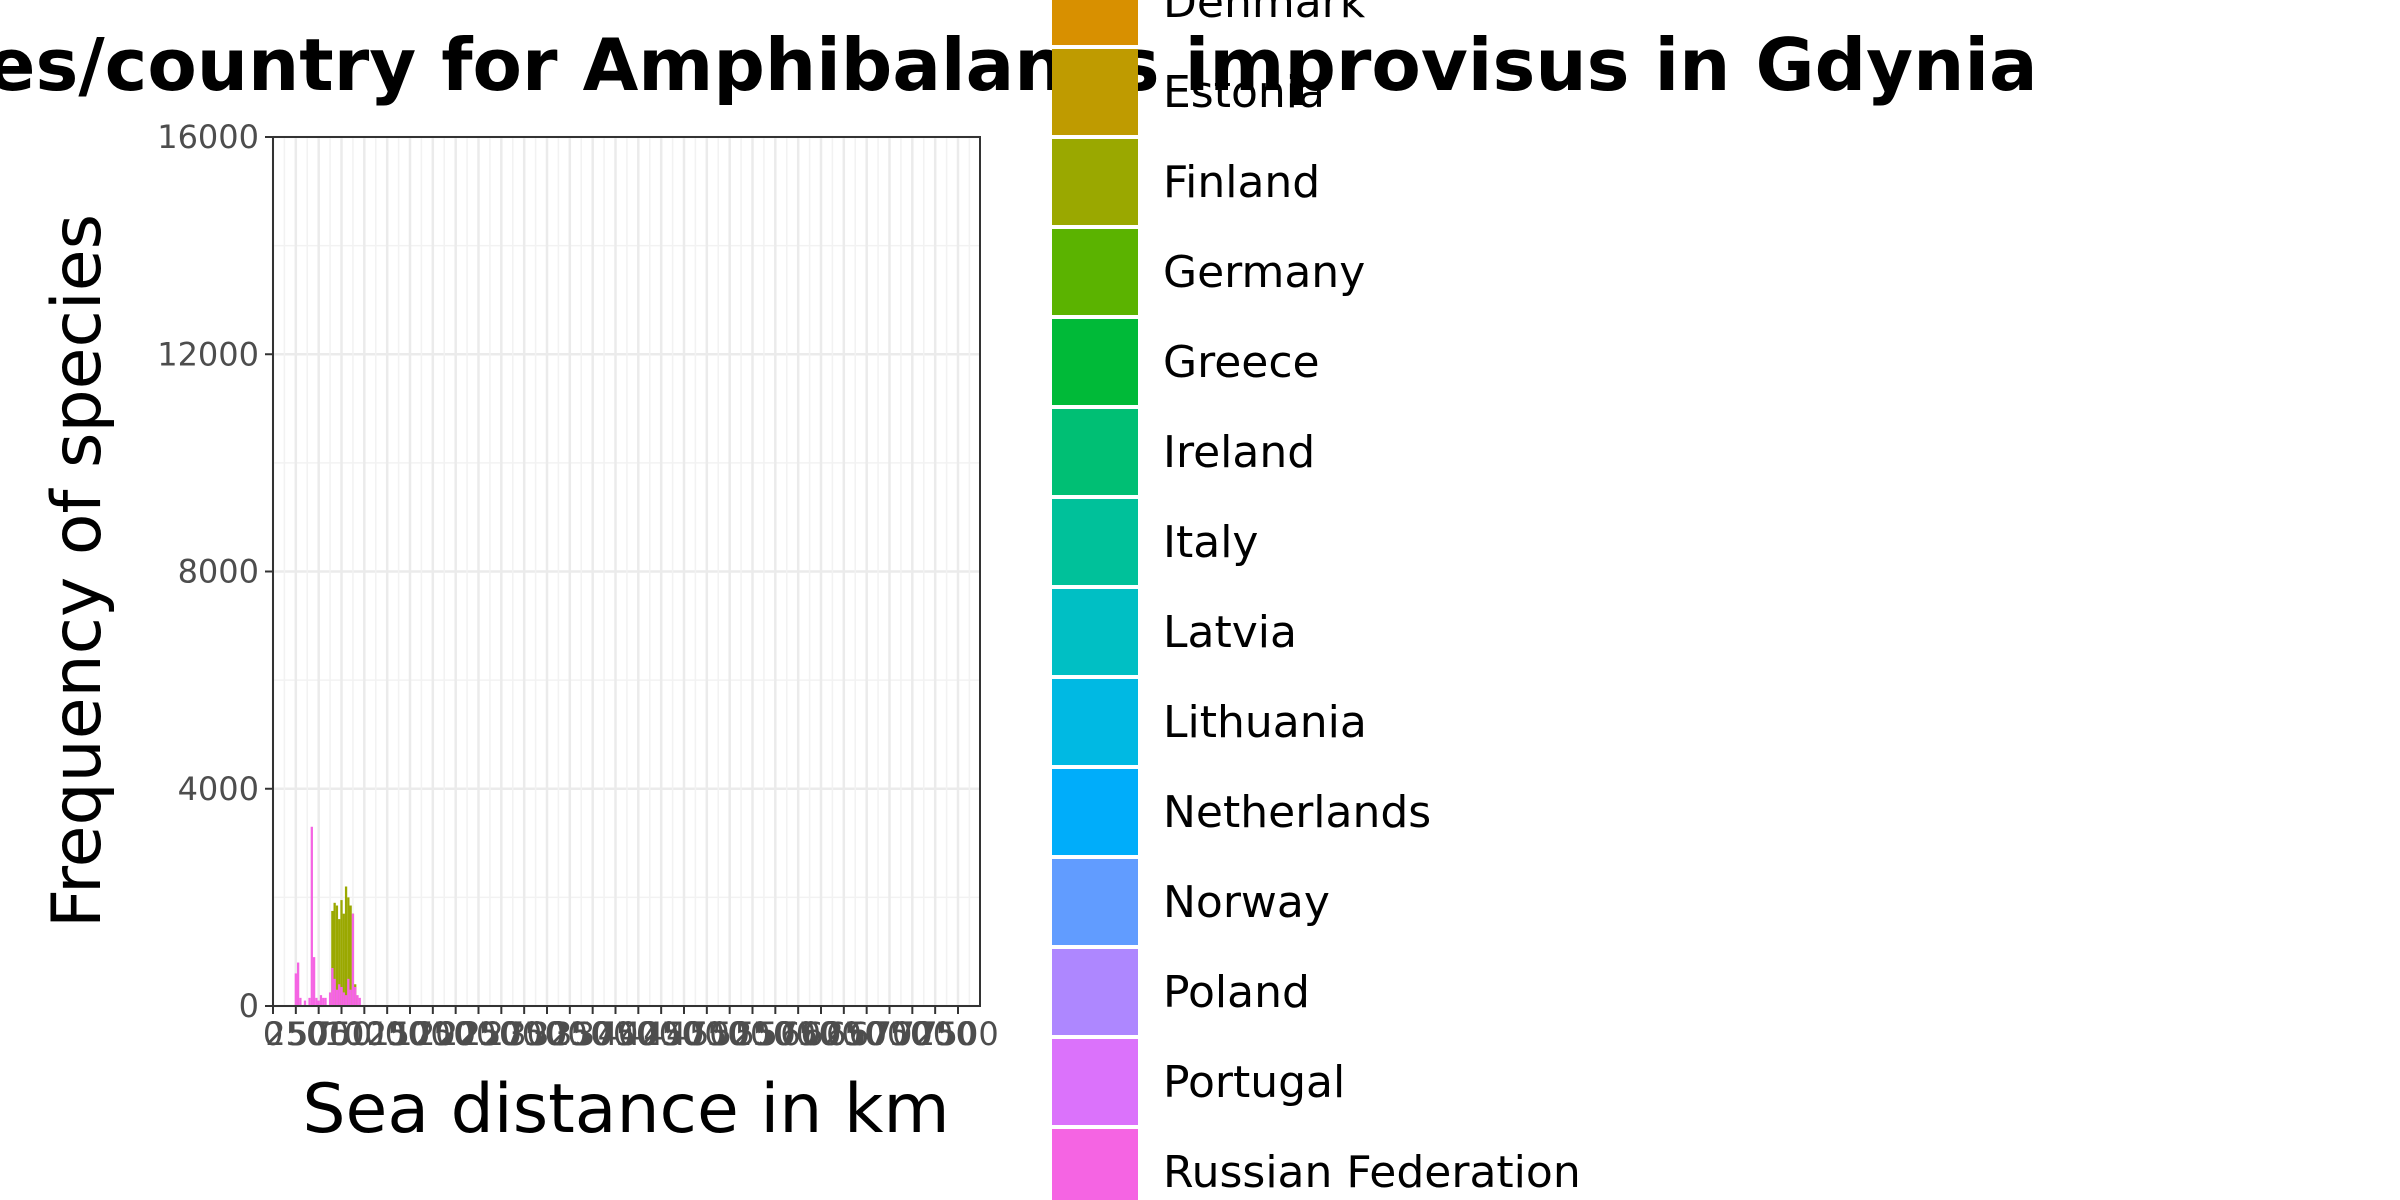 The image size is (2400, 1200). I want to click on x-tick-label: 750, so click(341, 1034).